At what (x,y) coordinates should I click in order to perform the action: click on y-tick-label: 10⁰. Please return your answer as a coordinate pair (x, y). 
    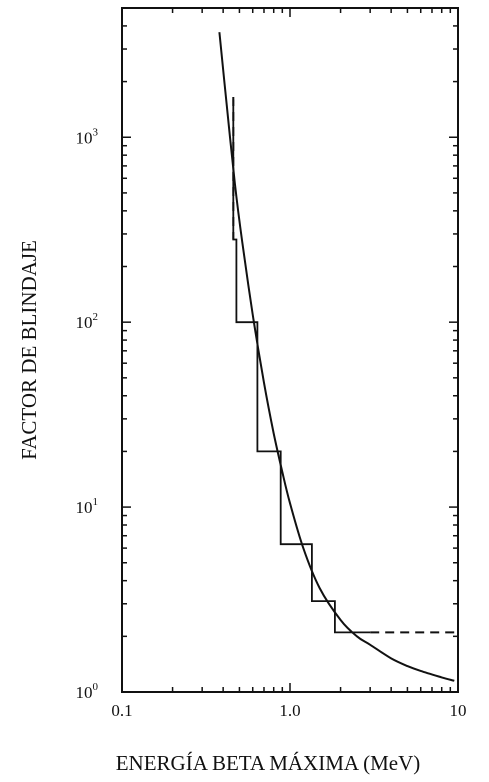
    Looking at the image, I should click on (87, 691).